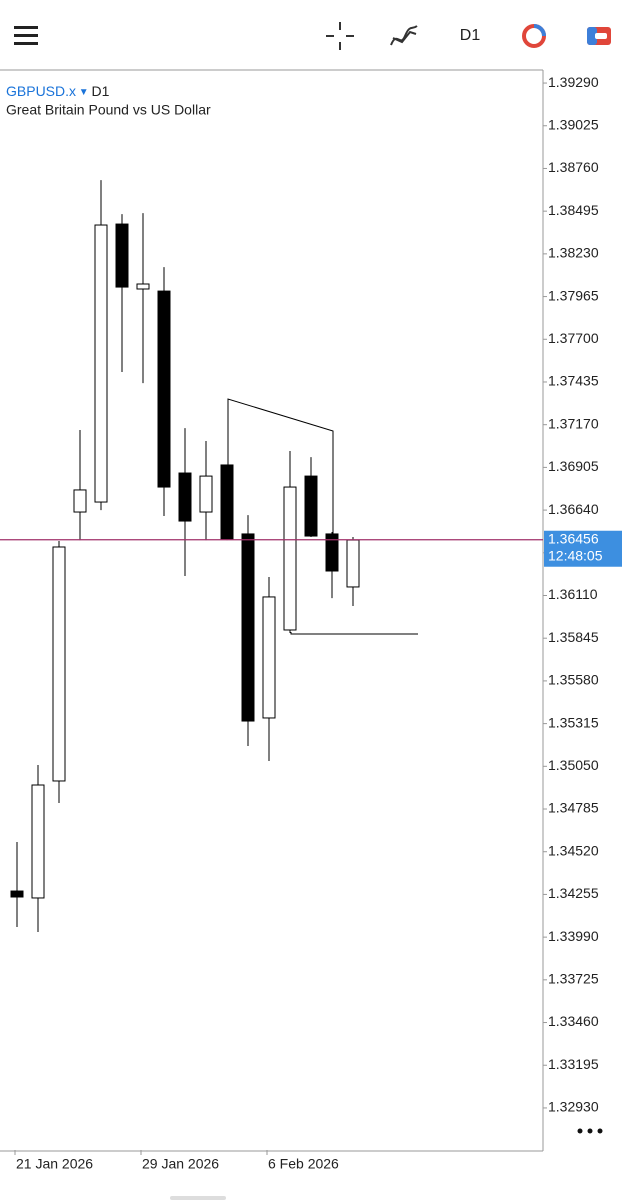 The image size is (633, 1200). I want to click on symbol-description: Great Britain Pound vs US Dollar, so click(108, 110).